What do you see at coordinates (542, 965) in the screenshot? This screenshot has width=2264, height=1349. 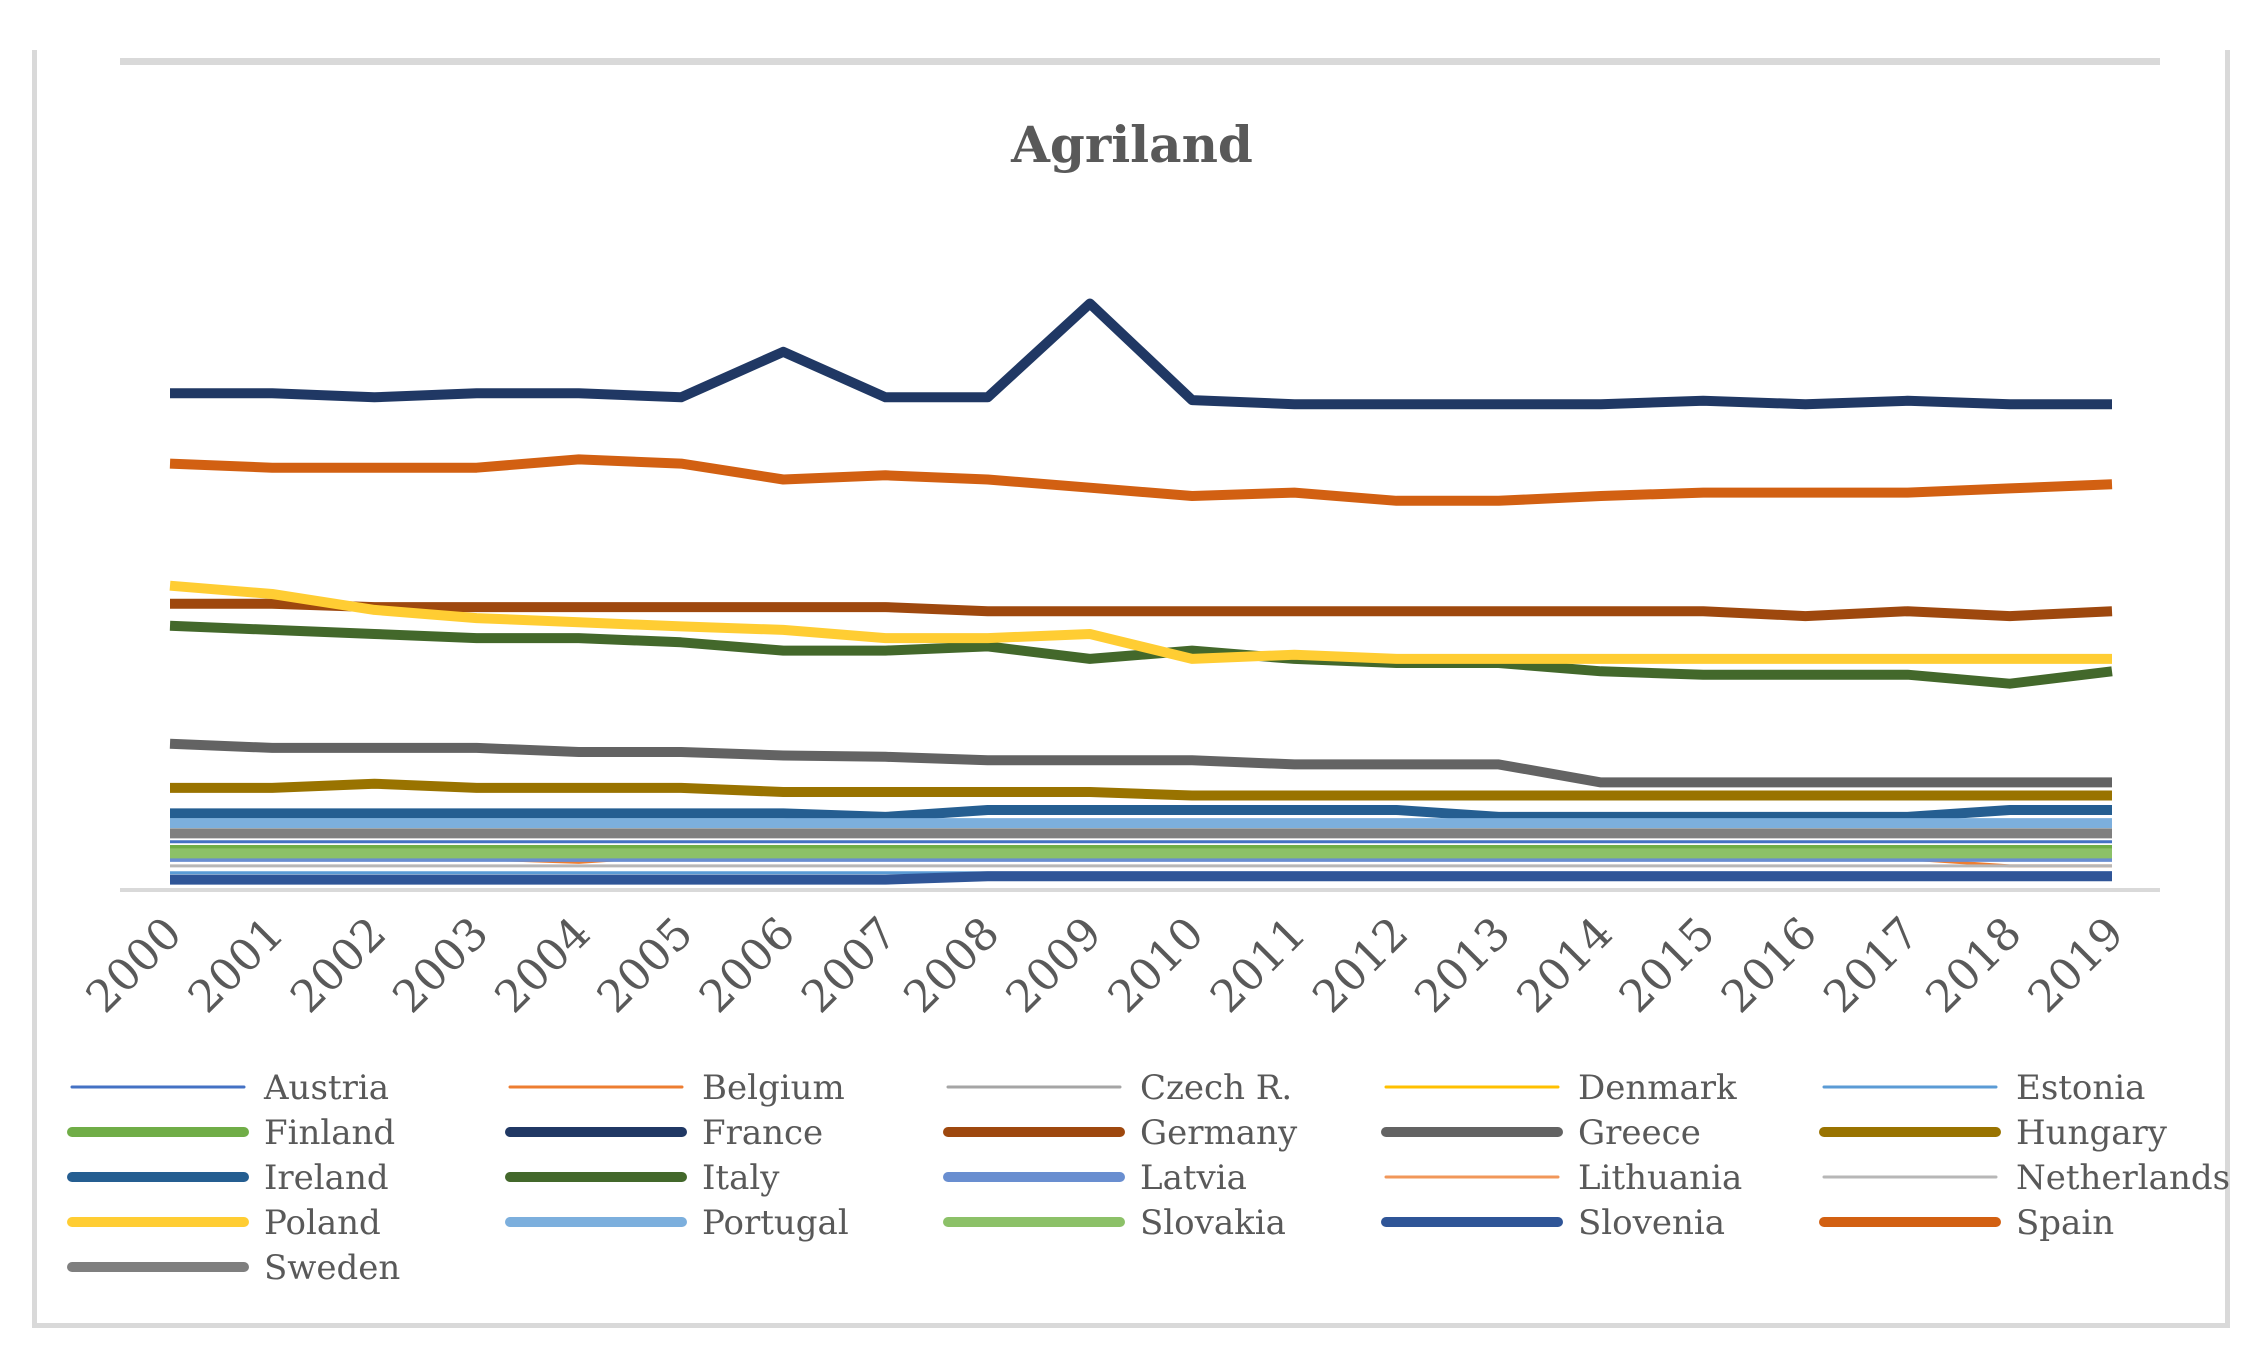 I see `x-tick-label: 2004` at bounding box center [542, 965].